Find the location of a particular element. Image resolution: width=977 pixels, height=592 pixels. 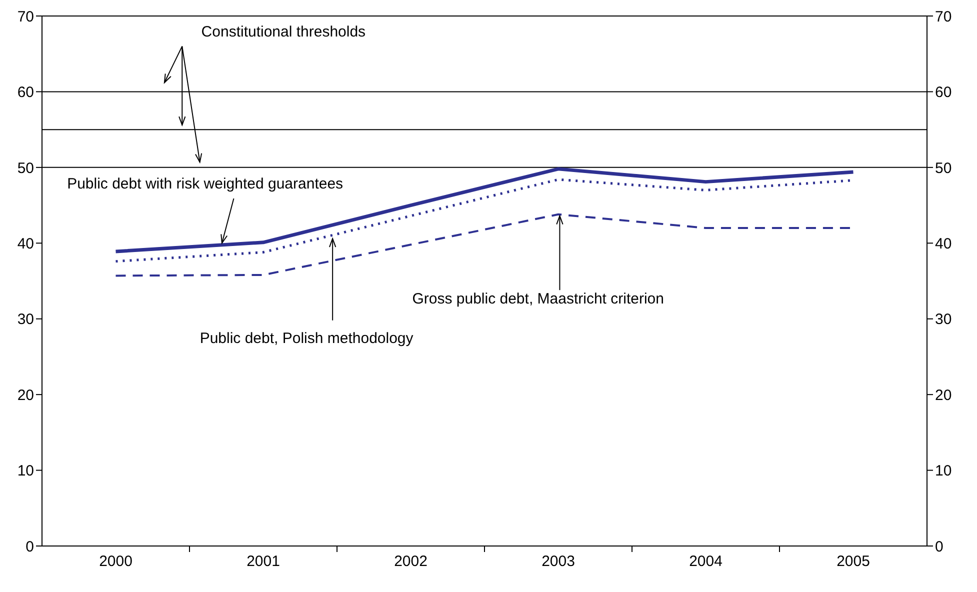

x-tick-label: 2001 is located at coordinates (263, 561).